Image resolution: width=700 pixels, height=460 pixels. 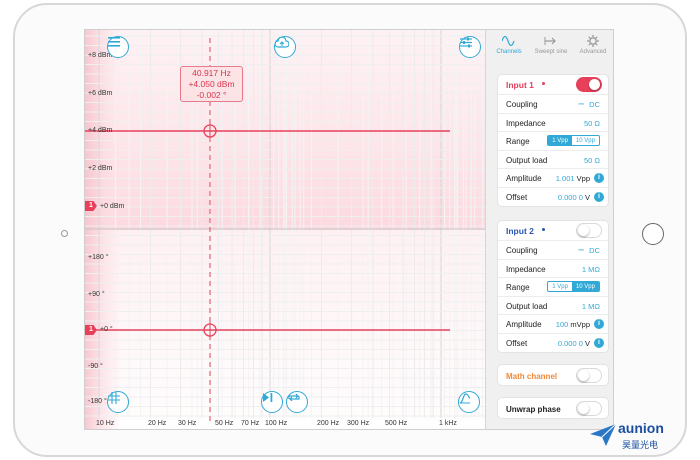 I want to click on channel-marker-mag: 1, so click(x=91, y=206).